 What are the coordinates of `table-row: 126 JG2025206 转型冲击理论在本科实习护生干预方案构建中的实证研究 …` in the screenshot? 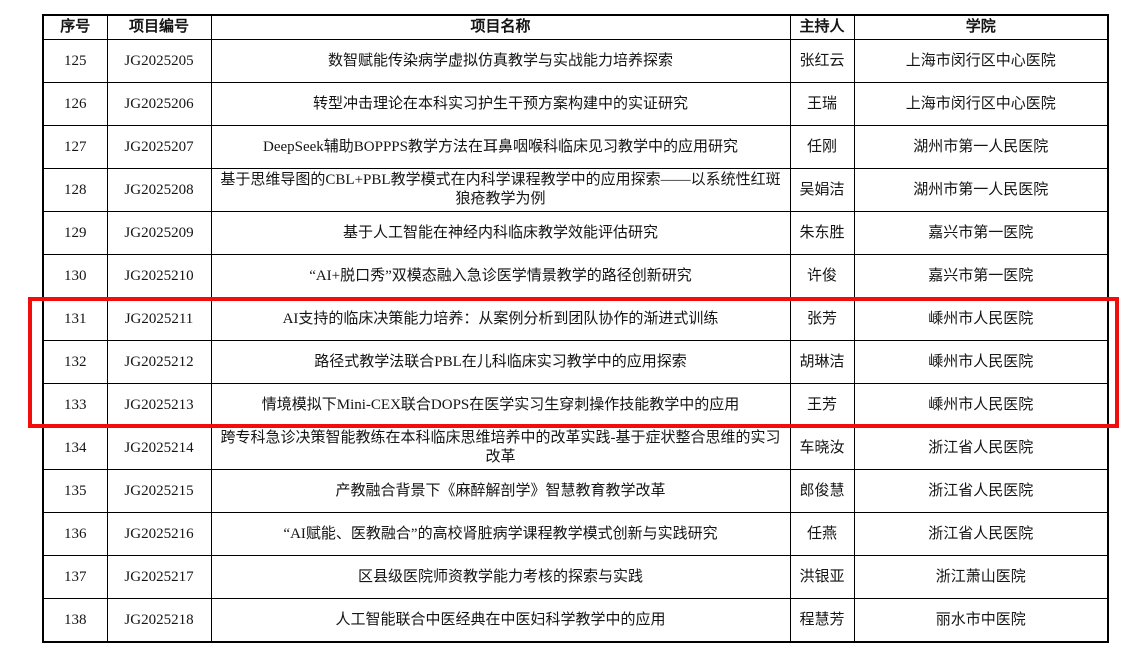 It's located at (575, 104).